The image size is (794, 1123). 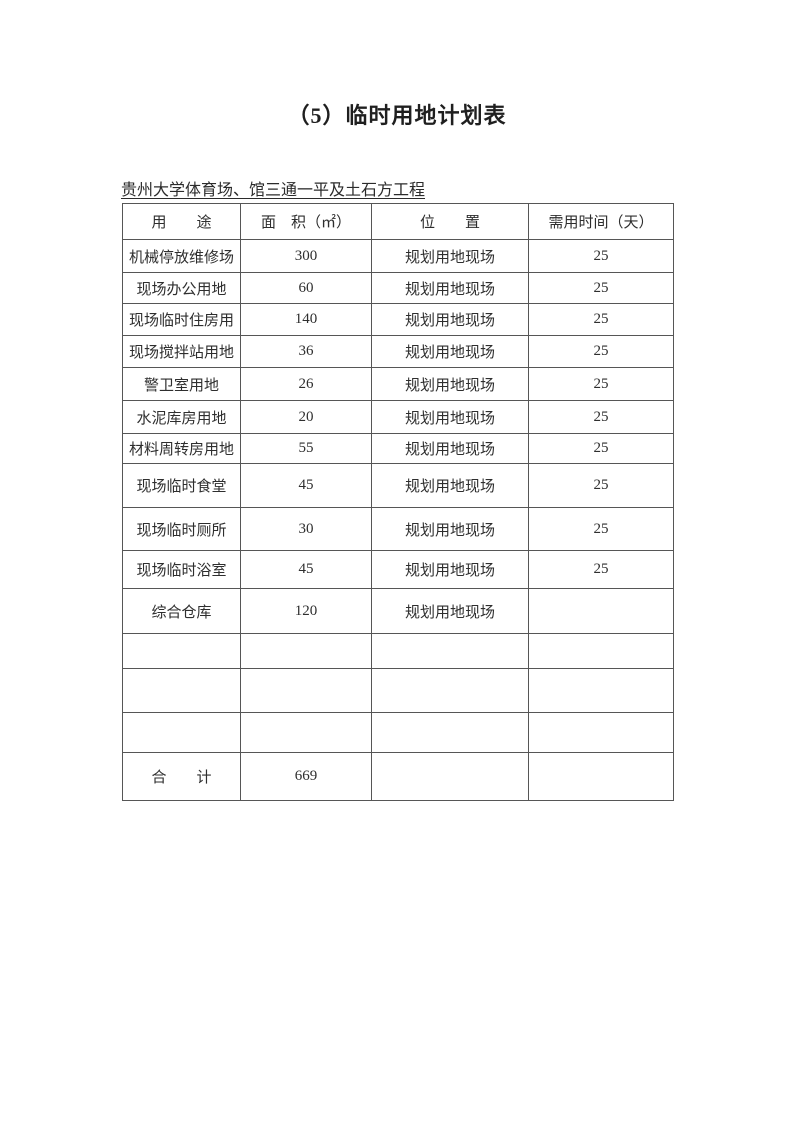 I want to click on cell-use: 现场临时住房用, so click(x=181, y=319).